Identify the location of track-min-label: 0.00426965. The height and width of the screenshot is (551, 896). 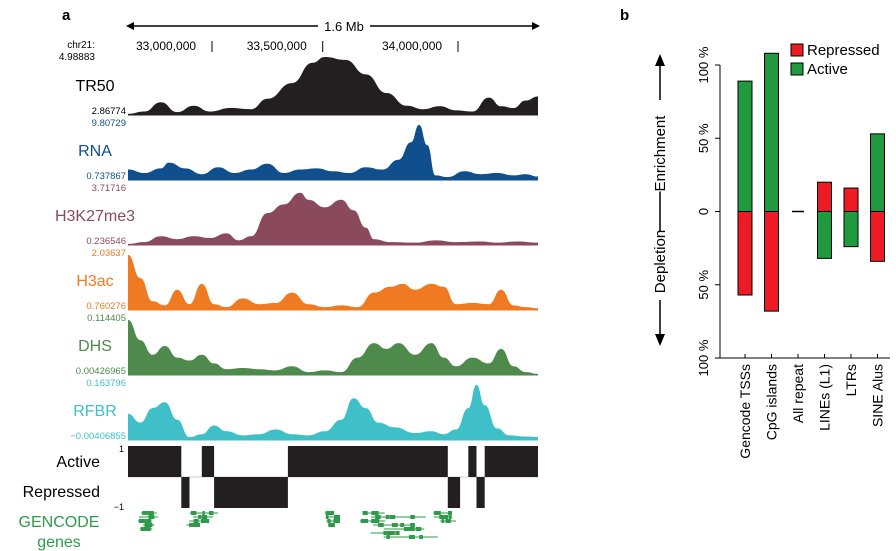
(101, 371).